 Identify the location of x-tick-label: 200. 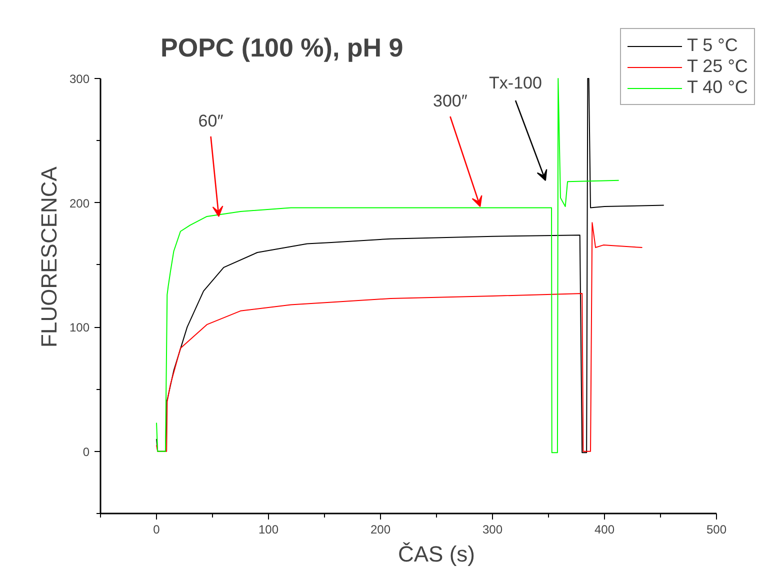
(380, 529).